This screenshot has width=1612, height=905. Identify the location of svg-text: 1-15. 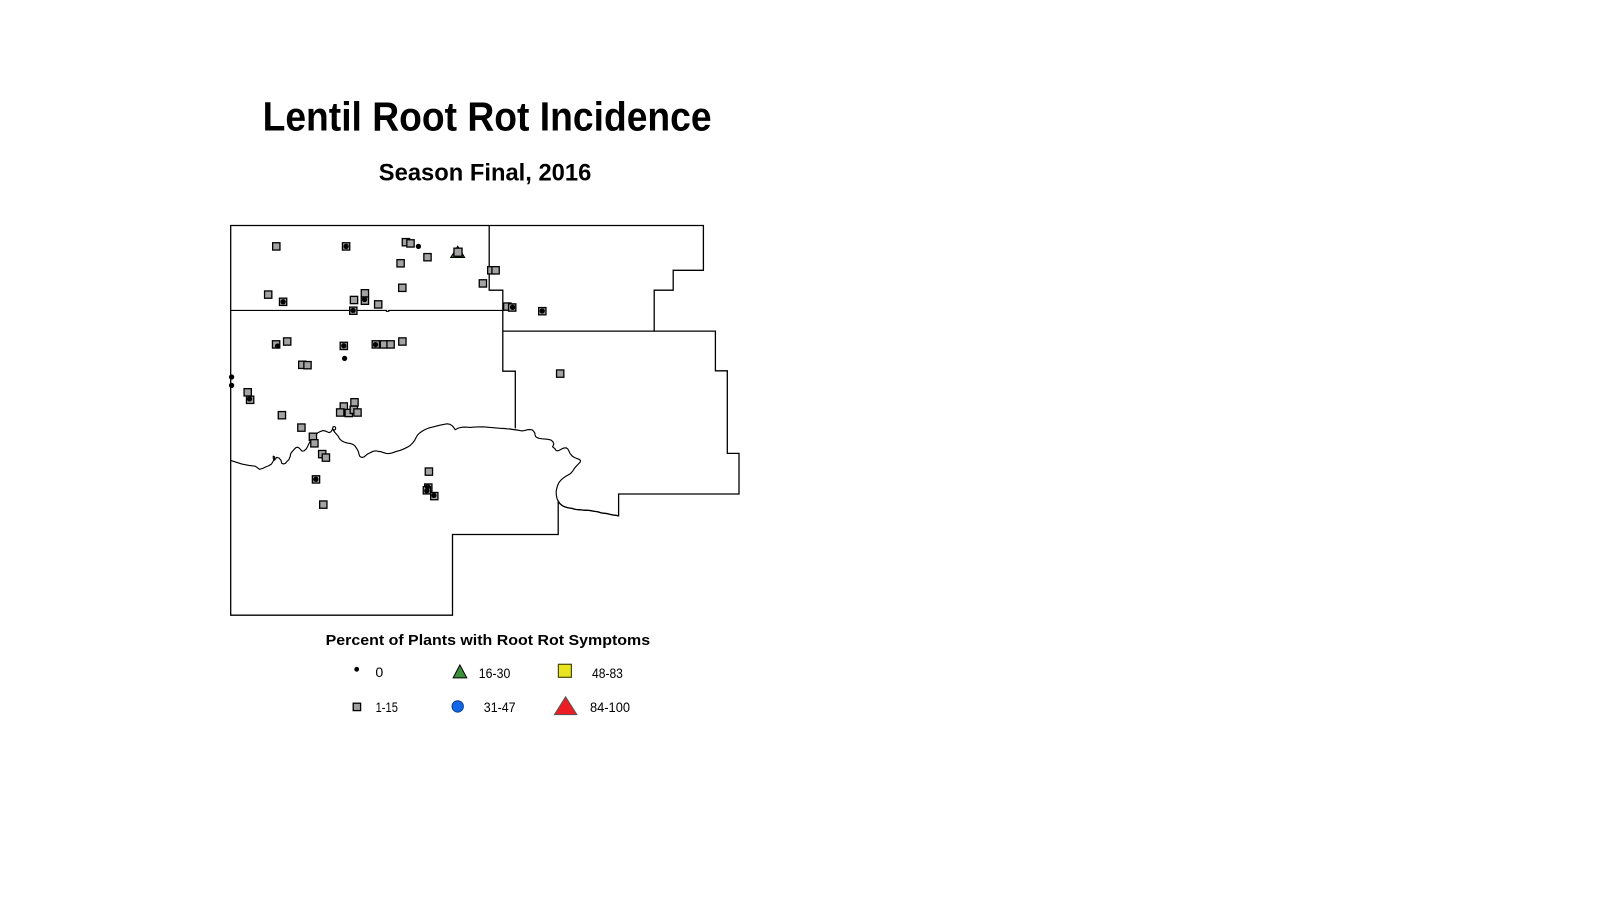
(387, 708).